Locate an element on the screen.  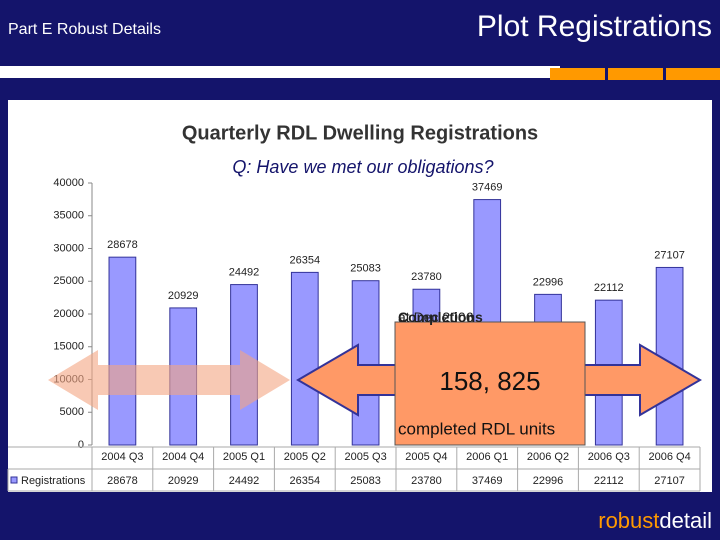
stripe is located at coordinates (280, 72).